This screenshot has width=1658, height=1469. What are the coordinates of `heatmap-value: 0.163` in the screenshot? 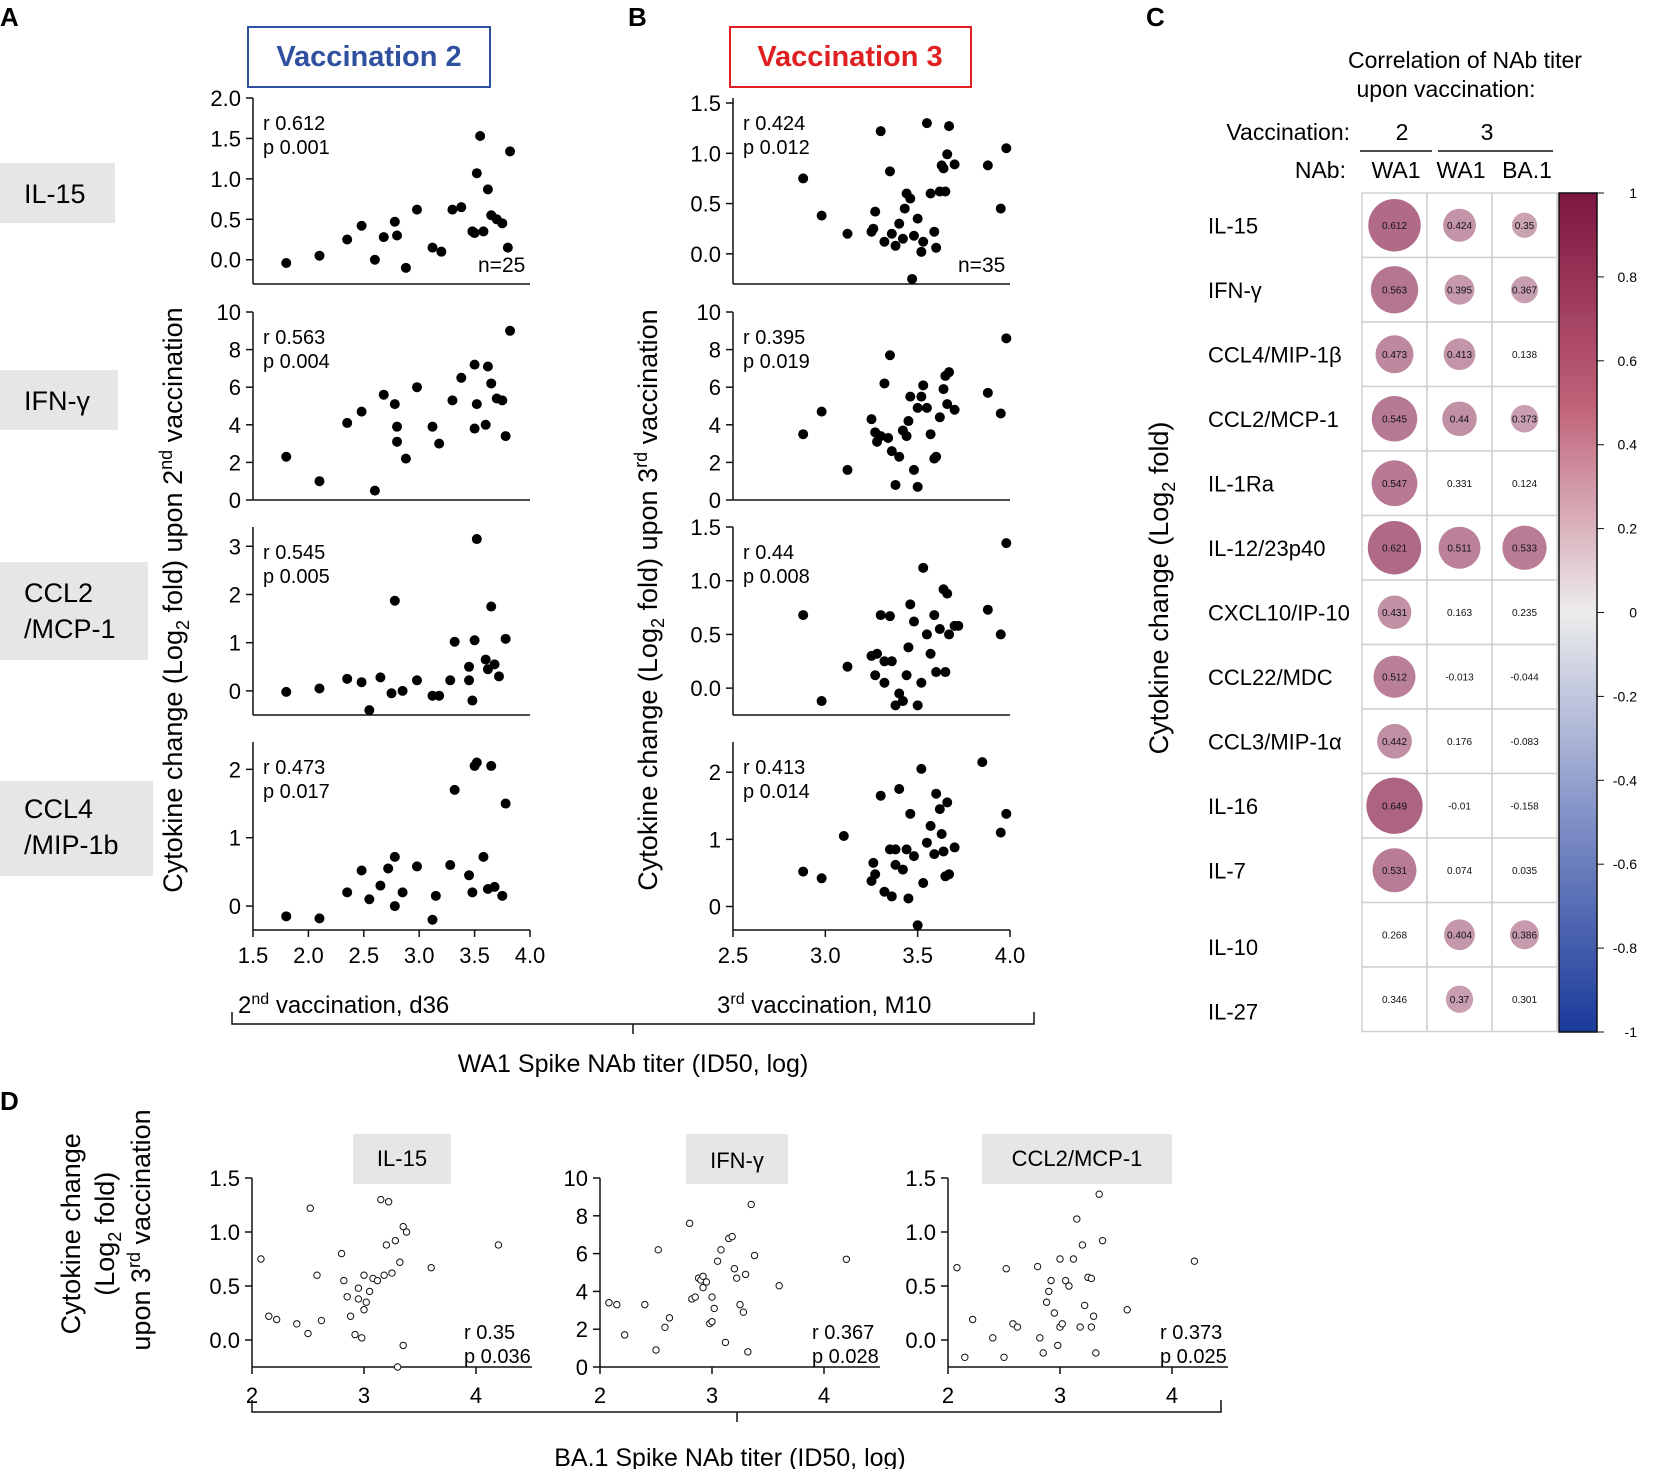 It's located at (1459, 613).